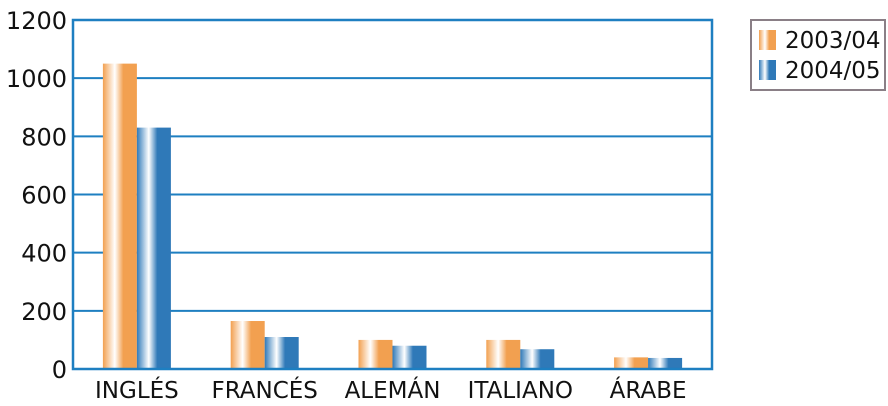 The height and width of the screenshot is (406, 888). I want to click on x-tick-label: INGLÉS, so click(137, 389).